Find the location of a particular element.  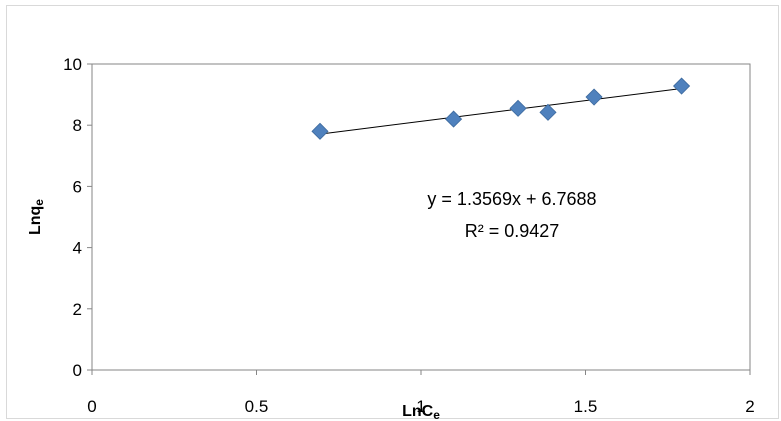

trendline-equation: y = 1.3569x + 6.7688 is located at coordinates (511, 199).